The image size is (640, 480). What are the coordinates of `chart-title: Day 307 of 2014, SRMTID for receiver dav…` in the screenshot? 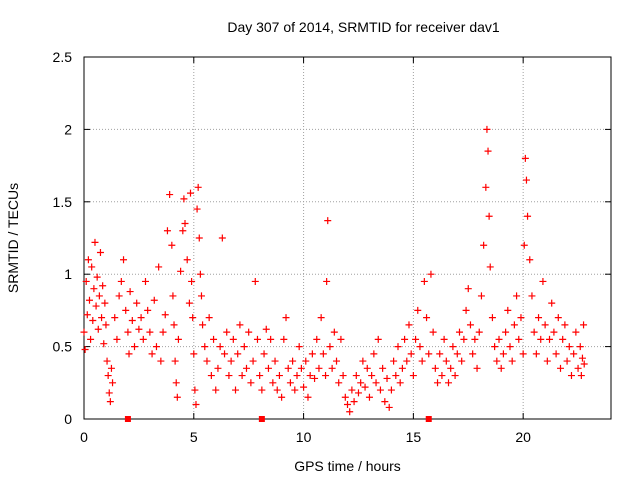 It's located at (363, 27).